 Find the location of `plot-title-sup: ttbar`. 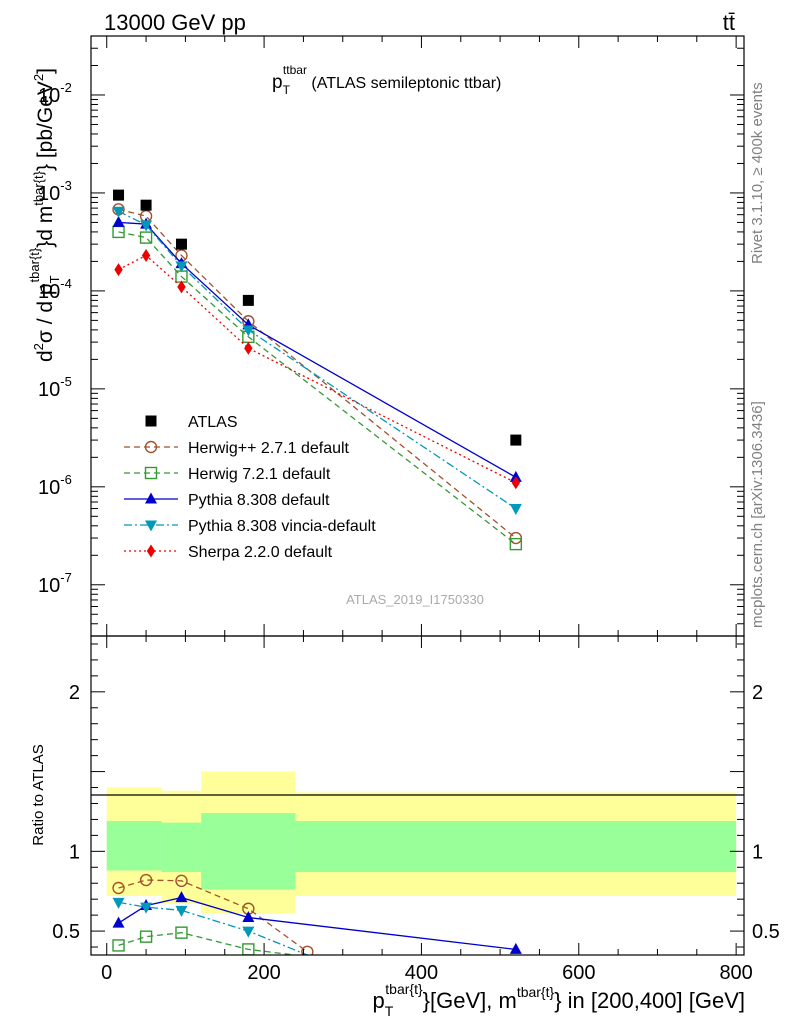

plot-title-sup: ttbar is located at coordinates (295, 70).